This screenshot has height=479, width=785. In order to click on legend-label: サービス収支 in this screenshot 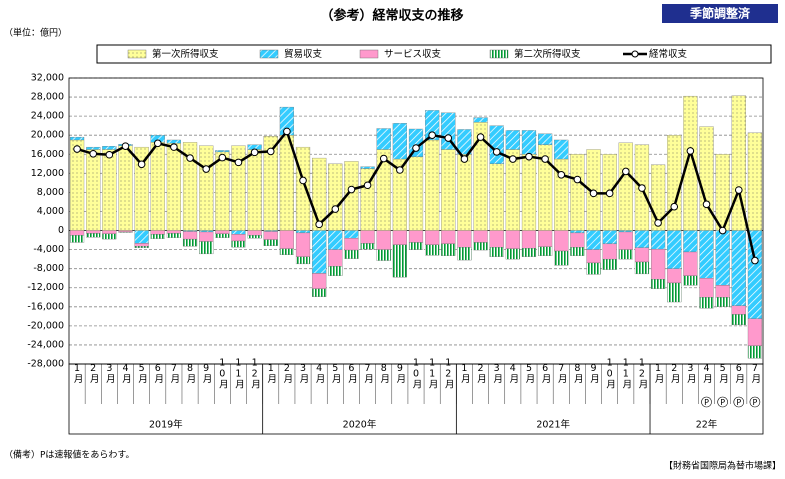, I will do `click(413, 54)`.